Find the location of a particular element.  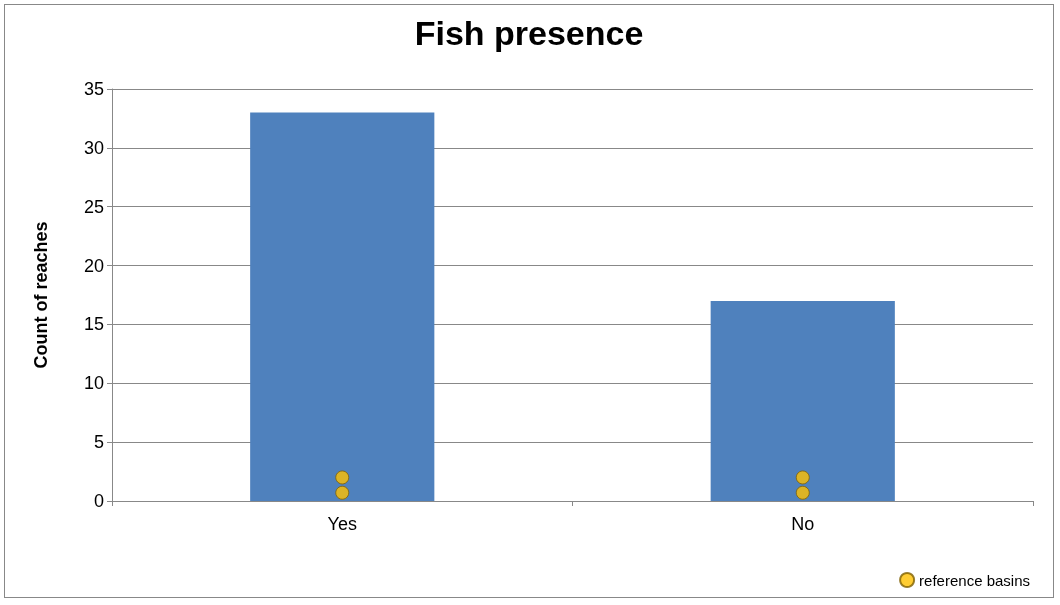

y-tick-label: 5 is located at coordinates (98, 442).